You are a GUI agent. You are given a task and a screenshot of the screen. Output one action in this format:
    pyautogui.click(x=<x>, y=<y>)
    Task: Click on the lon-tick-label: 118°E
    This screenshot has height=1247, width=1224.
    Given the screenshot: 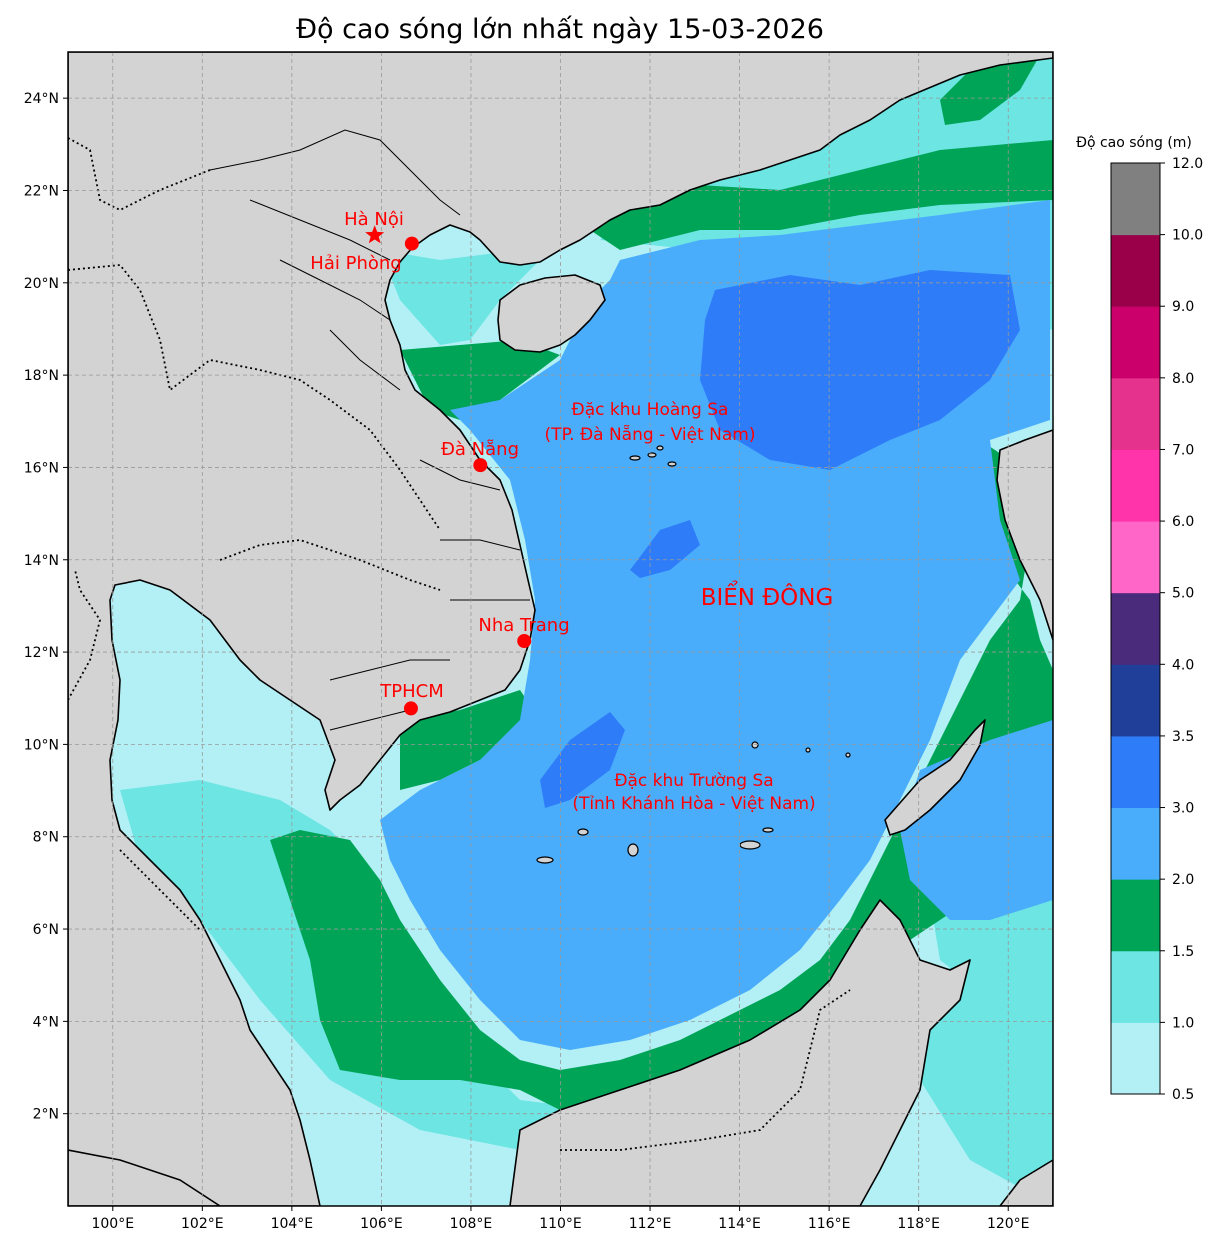 What is the action you would take?
    pyautogui.click(x=918, y=1224)
    